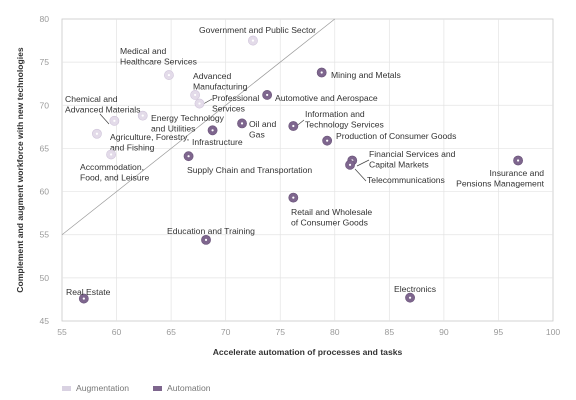  I want to click on point-center-insurance-and-pensions-management, so click(518, 160).